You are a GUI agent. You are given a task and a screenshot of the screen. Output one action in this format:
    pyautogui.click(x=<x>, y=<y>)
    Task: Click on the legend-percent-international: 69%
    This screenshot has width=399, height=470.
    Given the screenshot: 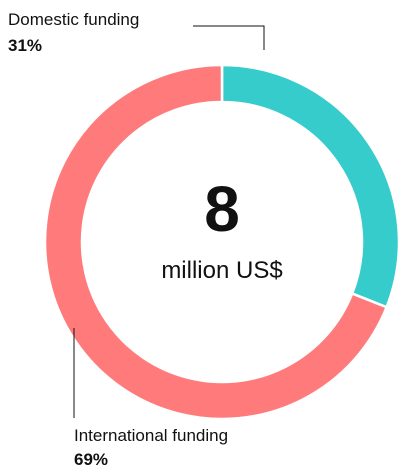 What is the action you would take?
    pyautogui.click(x=91, y=459)
    